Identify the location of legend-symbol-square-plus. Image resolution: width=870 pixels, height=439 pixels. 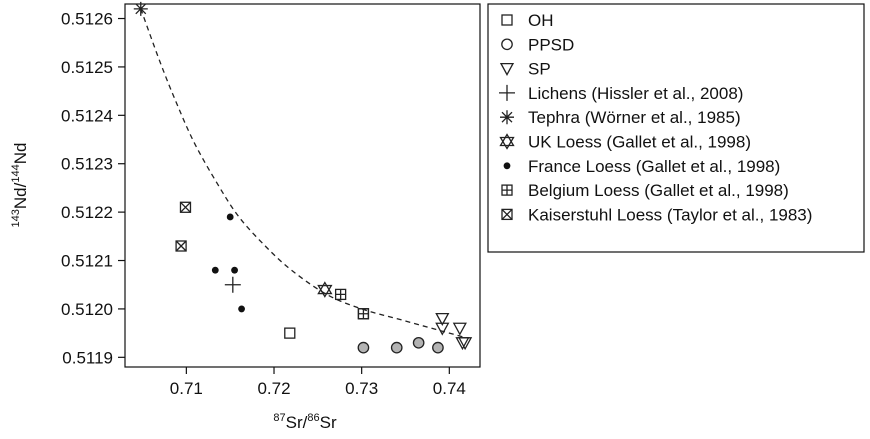
(507, 190).